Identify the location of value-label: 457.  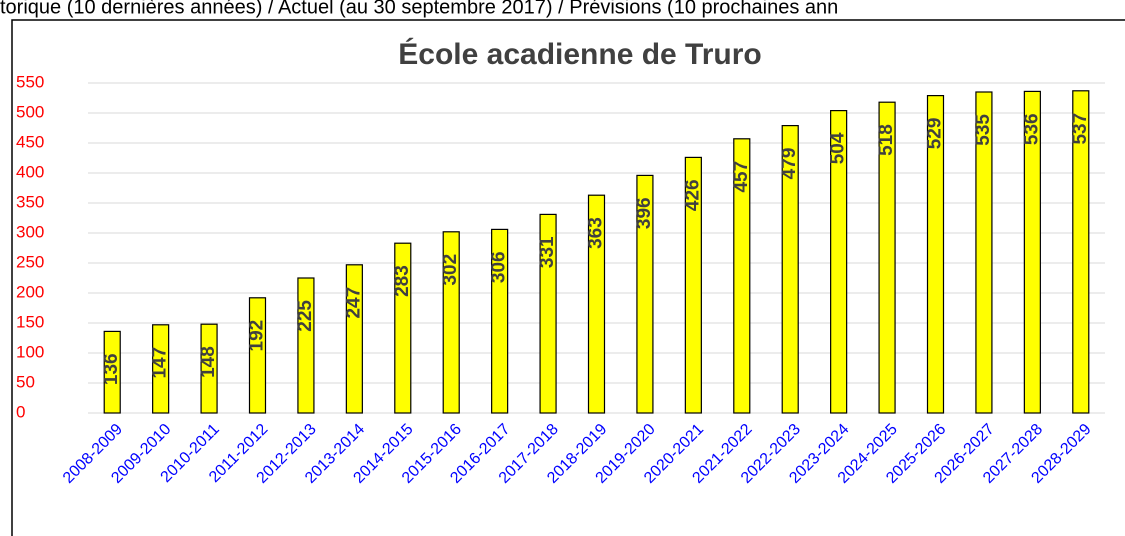
(741, 177).